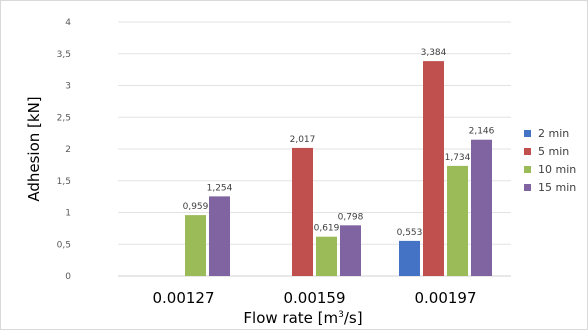 This screenshot has height=331, width=588. Describe the element at coordinates (434, 53) in the screenshot. I see `data-label: 3,384` at that location.